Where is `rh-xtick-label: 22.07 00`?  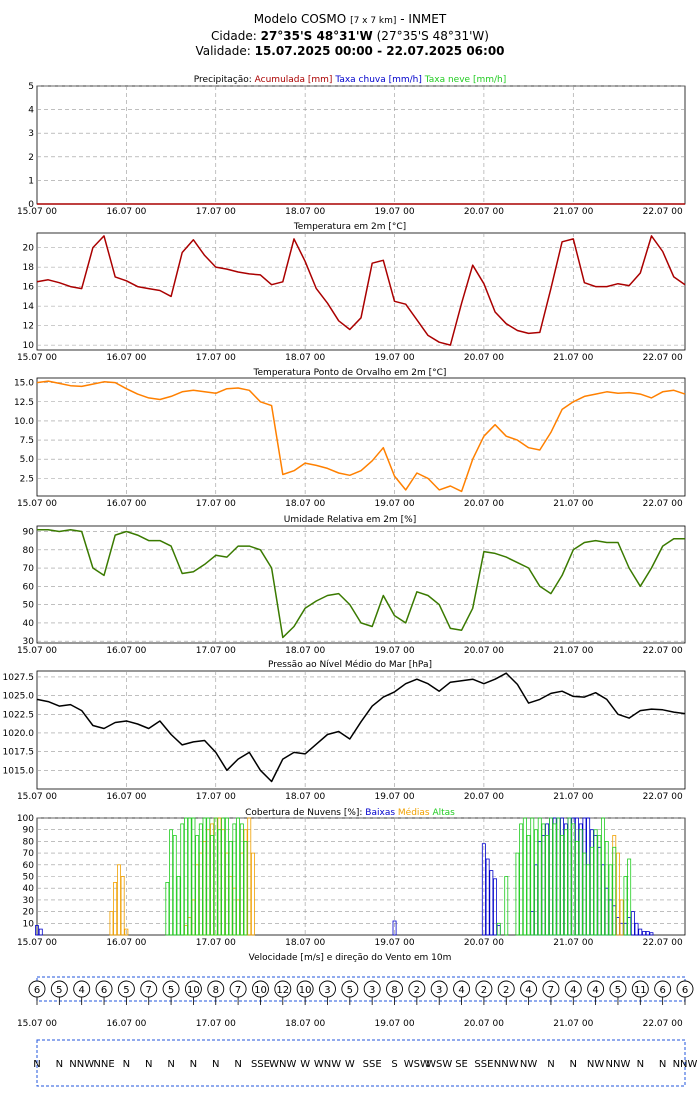 rh-xtick-label: 22.07 00 is located at coordinates (663, 651).